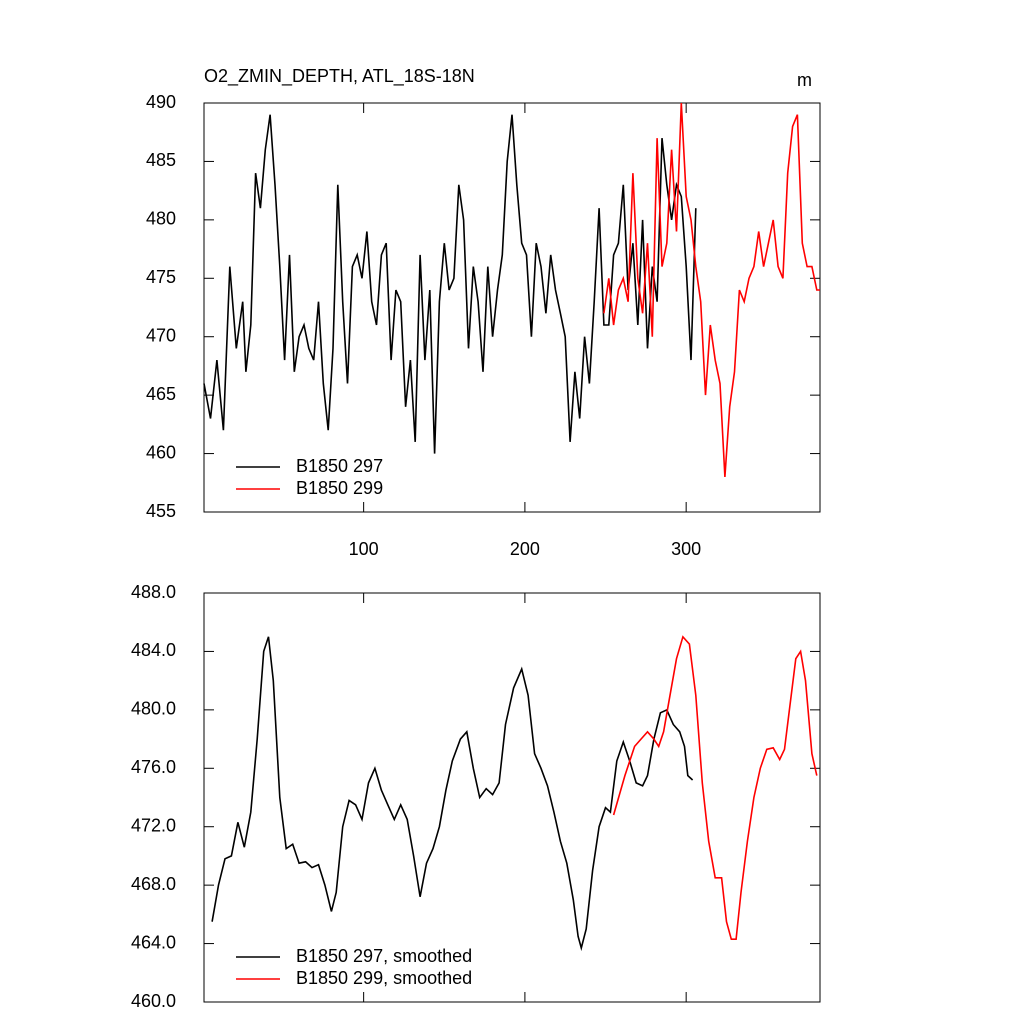  I want to click on y-tick-label: 475, so click(161, 277).